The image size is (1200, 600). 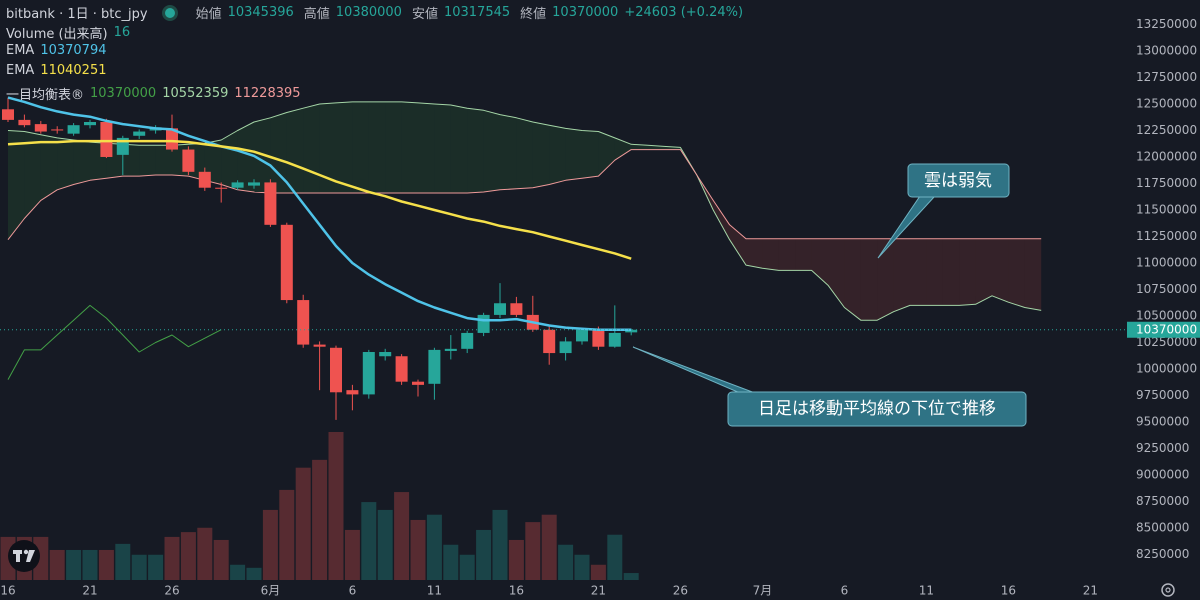 I want to click on y-tick-label: 9250000, so click(x=1162, y=448).